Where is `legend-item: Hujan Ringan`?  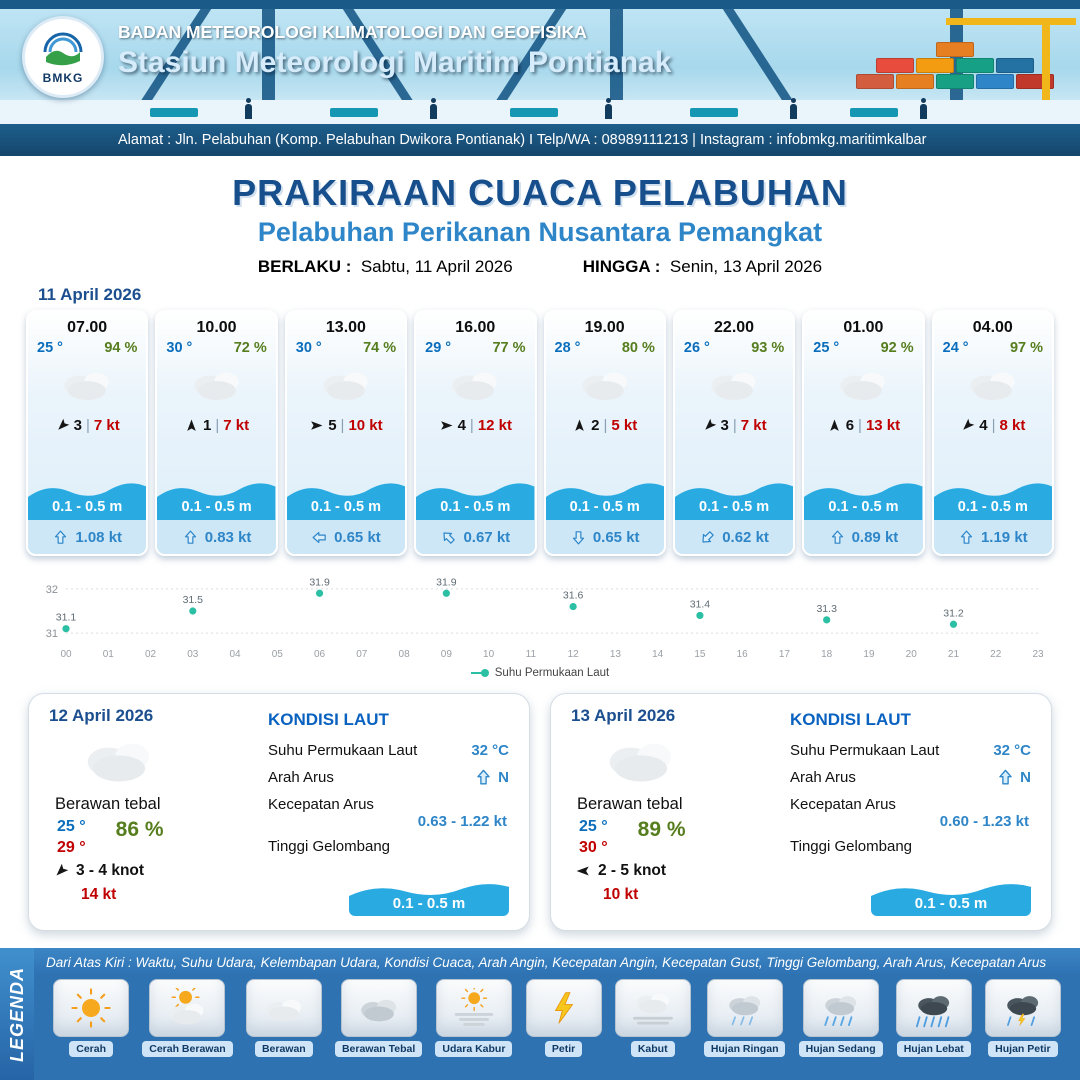
legend-item: Hujan Ringan is located at coordinates (744, 1018).